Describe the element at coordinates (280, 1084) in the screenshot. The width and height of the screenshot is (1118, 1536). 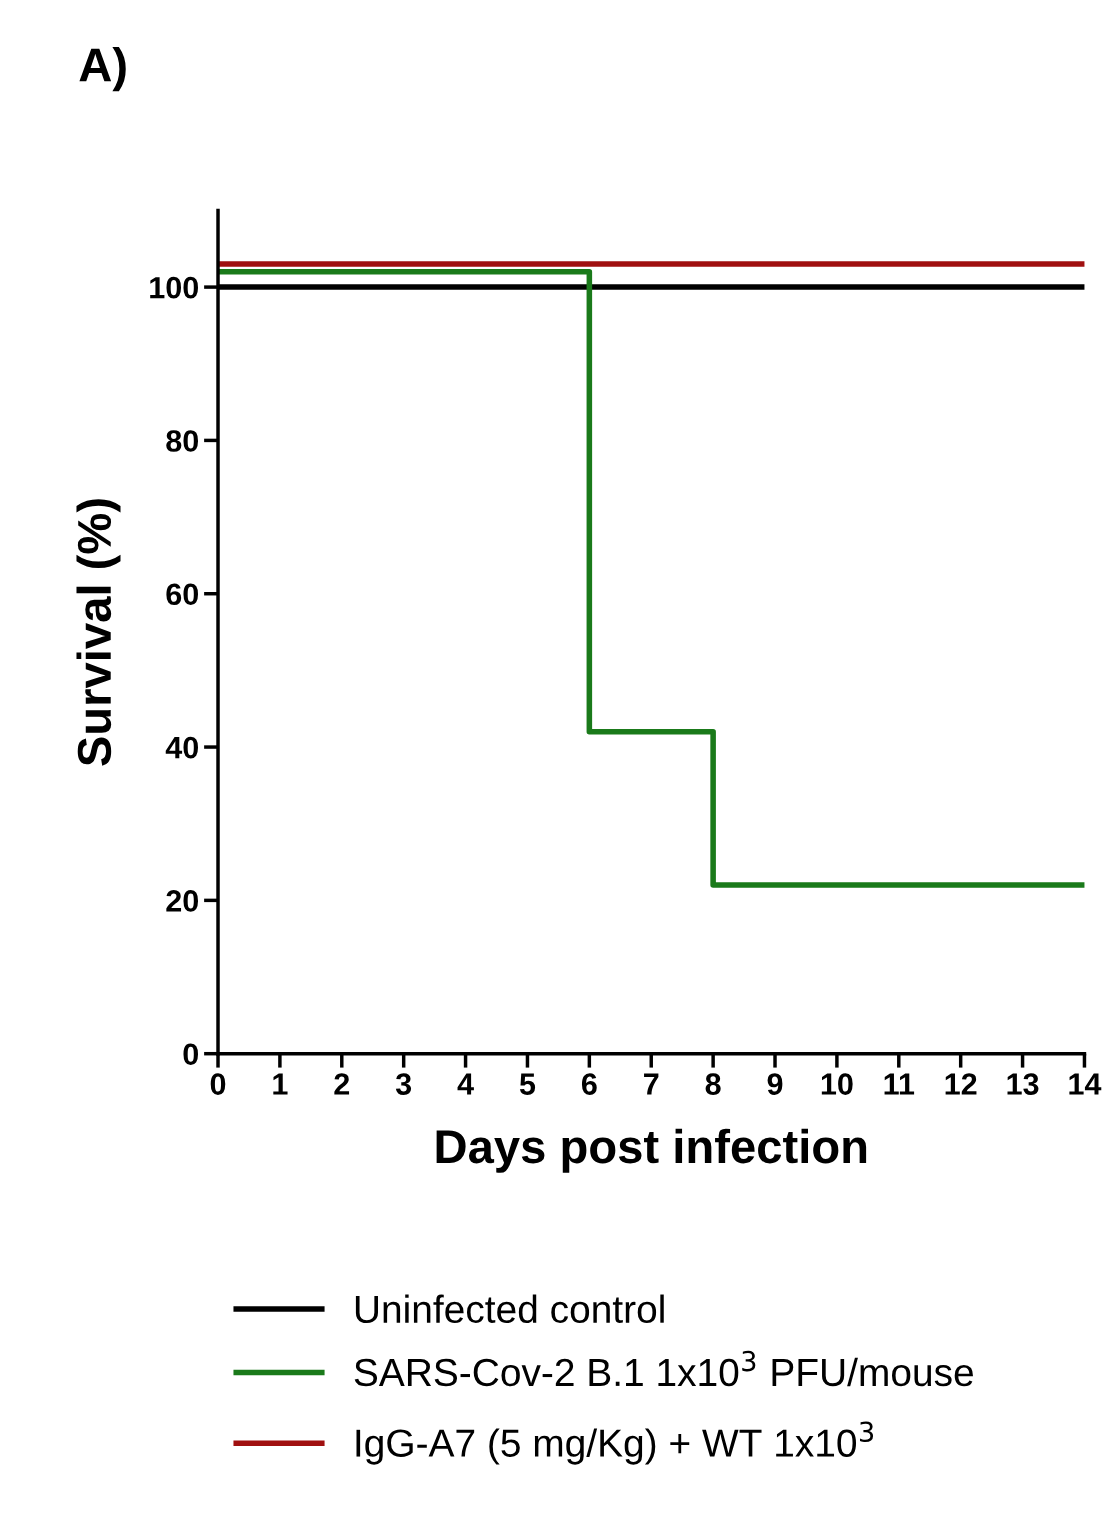
I see `x-tick-label: 1` at that location.